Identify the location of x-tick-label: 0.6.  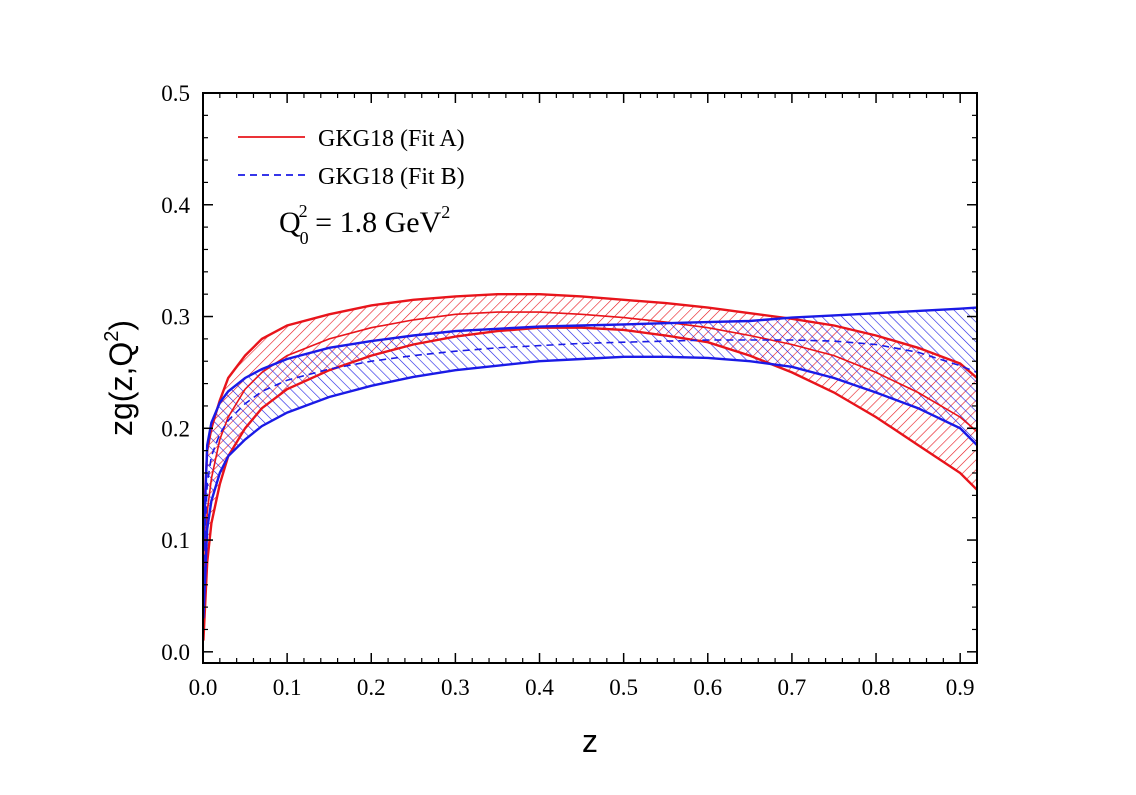
(707, 687).